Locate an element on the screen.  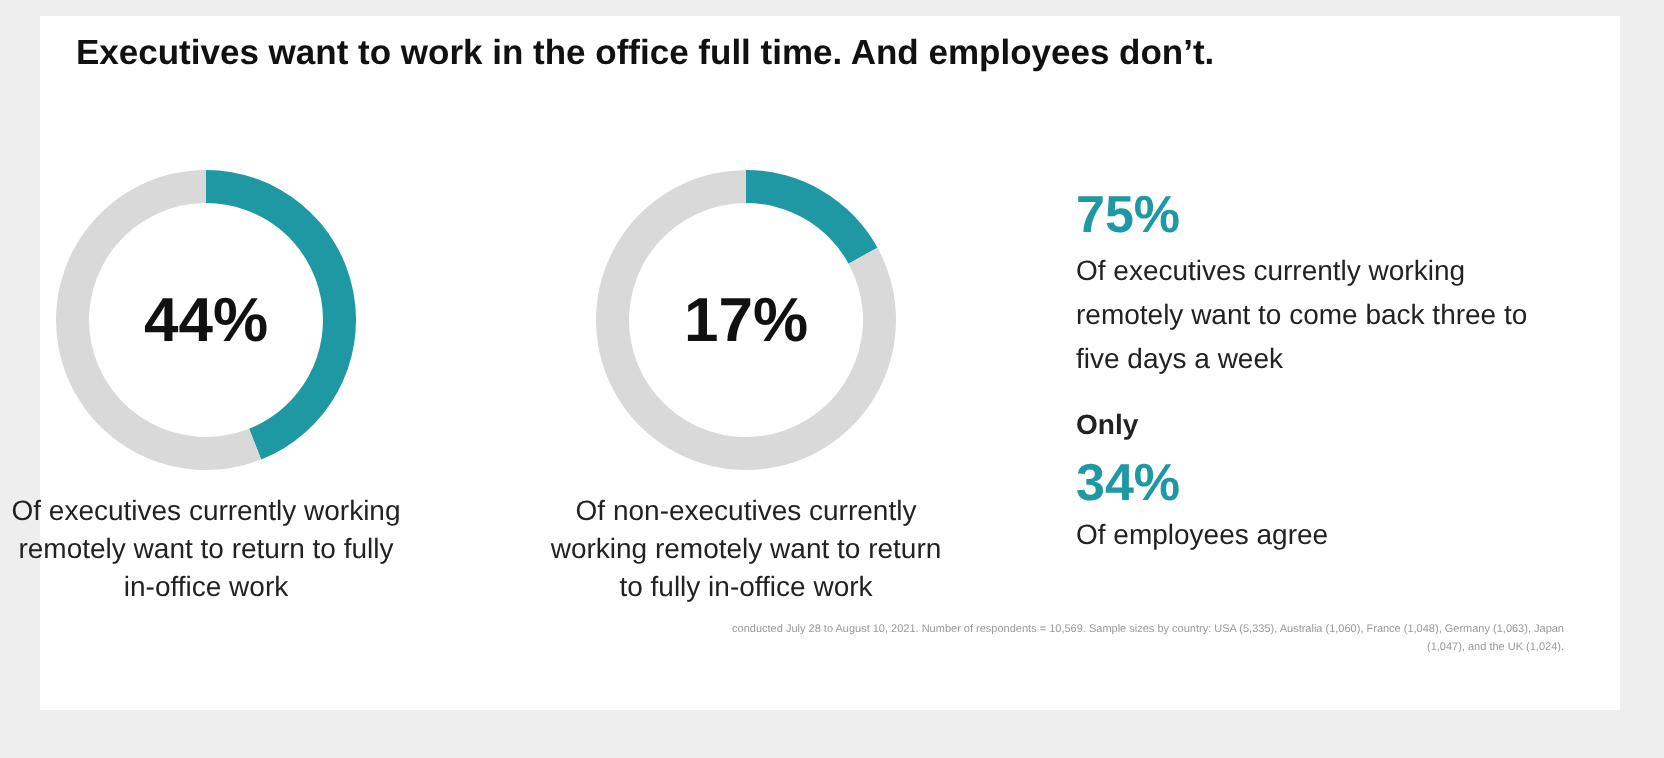
data-label: 44% is located at coordinates (206, 320).